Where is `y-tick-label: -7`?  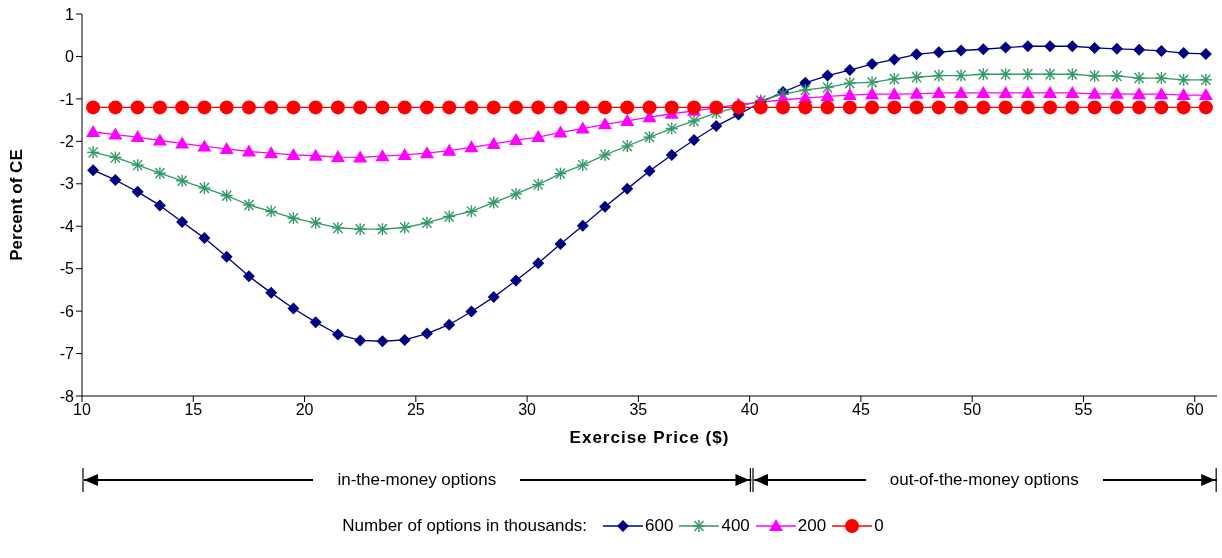
y-tick-label: -7 is located at coordinates (67, 354).